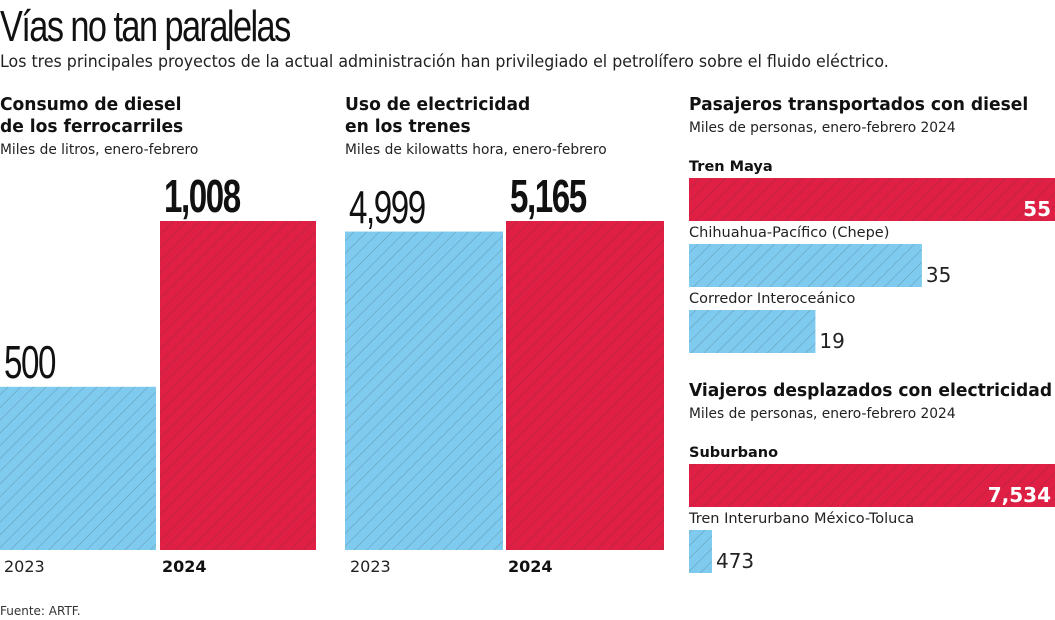 This screenshot has width=1055, height=620. I want to click on chart2-value-label-2024: 5,165, so click(548, 196).